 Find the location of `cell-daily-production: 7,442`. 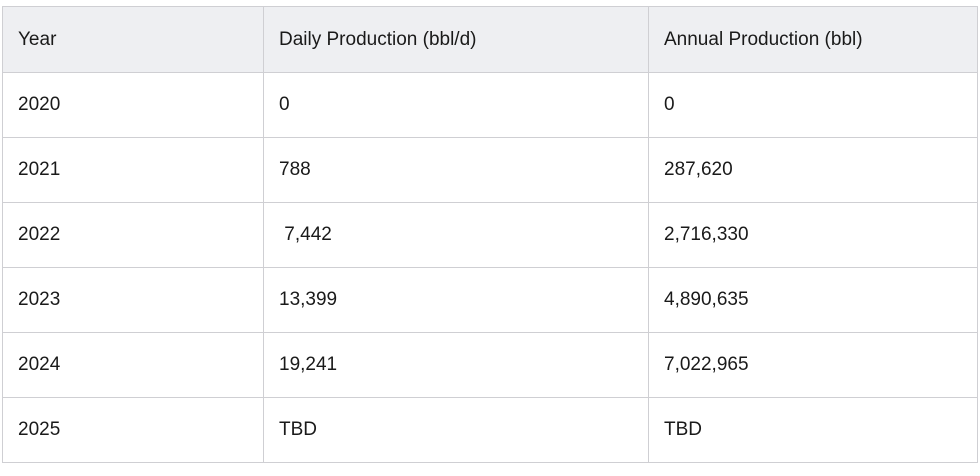

cell-daily-production: 7,442 is located at coordinates (456, 235).